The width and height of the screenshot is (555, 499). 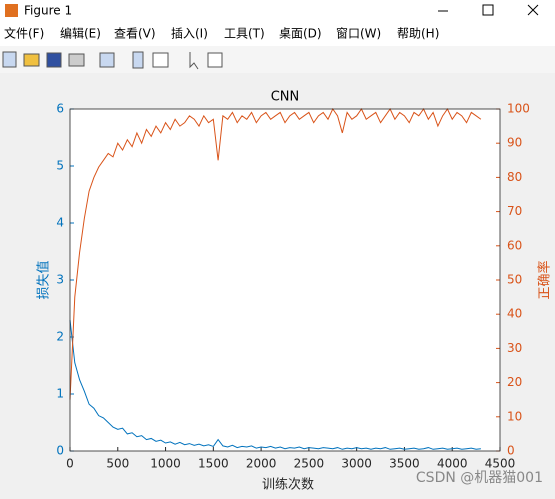 I want to click on colorbar-icon, so click(x=138, y=60).